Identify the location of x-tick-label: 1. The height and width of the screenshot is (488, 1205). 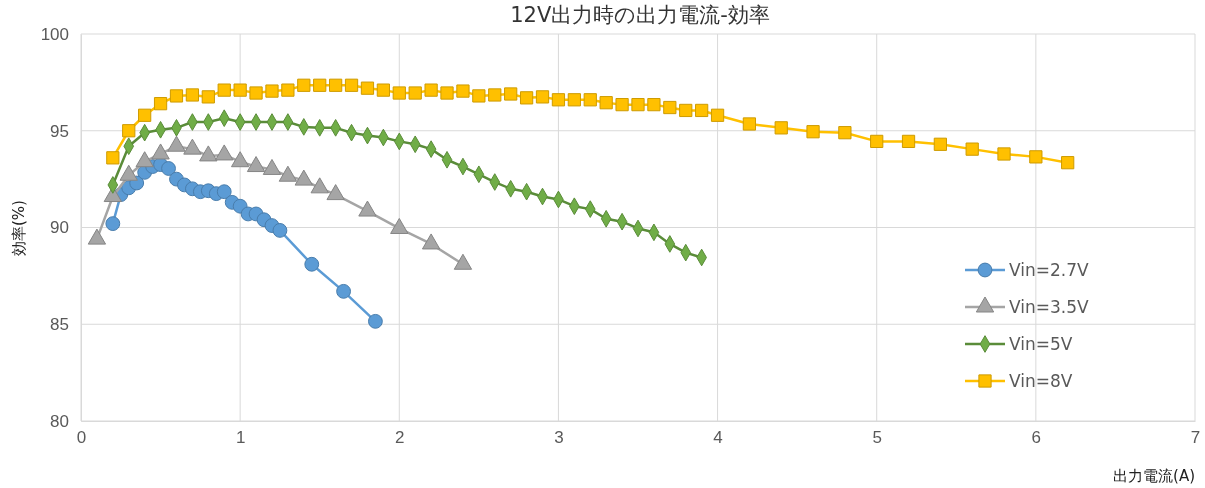
(240, 438).